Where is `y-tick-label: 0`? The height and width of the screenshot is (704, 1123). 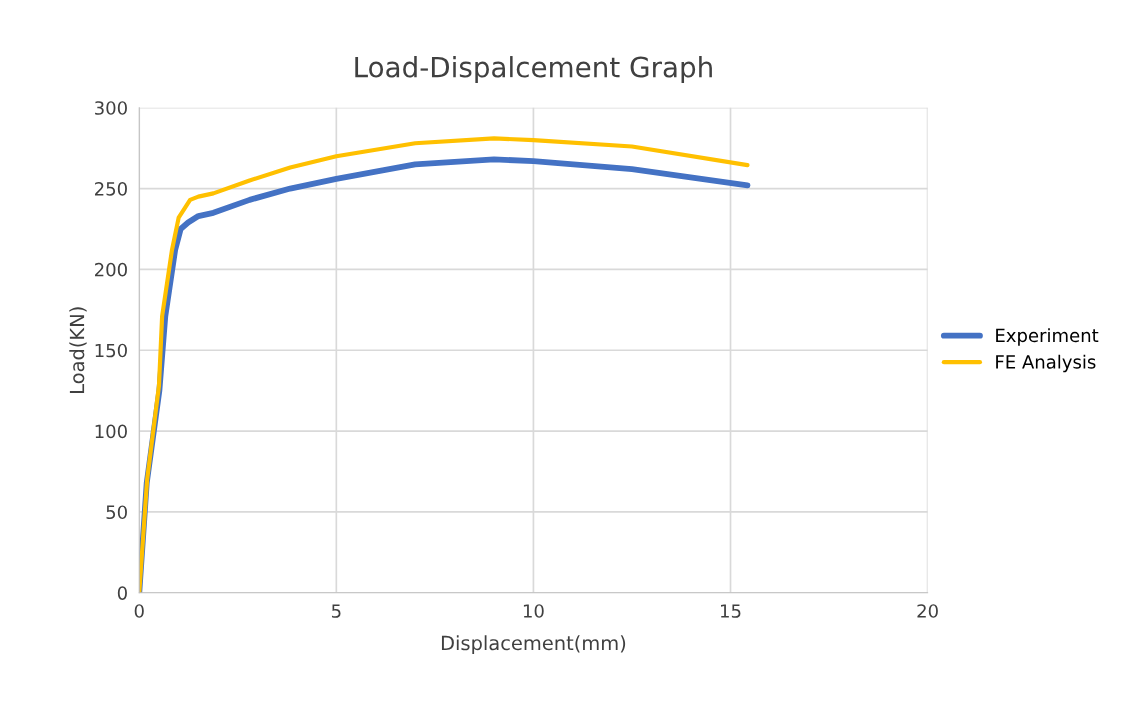
y-tick-label: 0 is located at coordinates (122, 593).